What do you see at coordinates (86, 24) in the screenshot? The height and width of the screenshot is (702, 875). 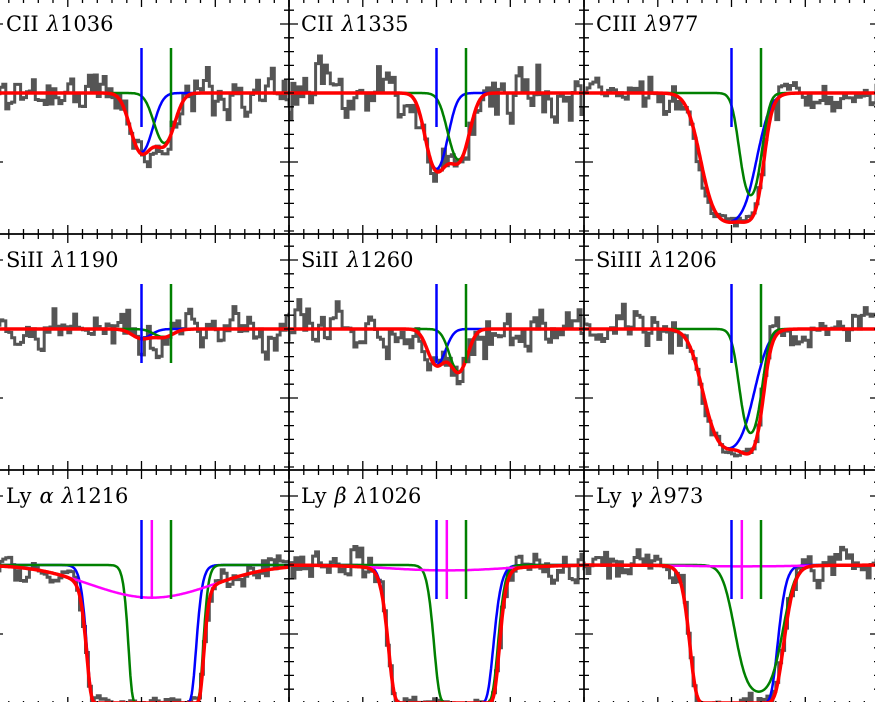 I see `rest-wavelength: 1036` at bounding box center [86, 24].